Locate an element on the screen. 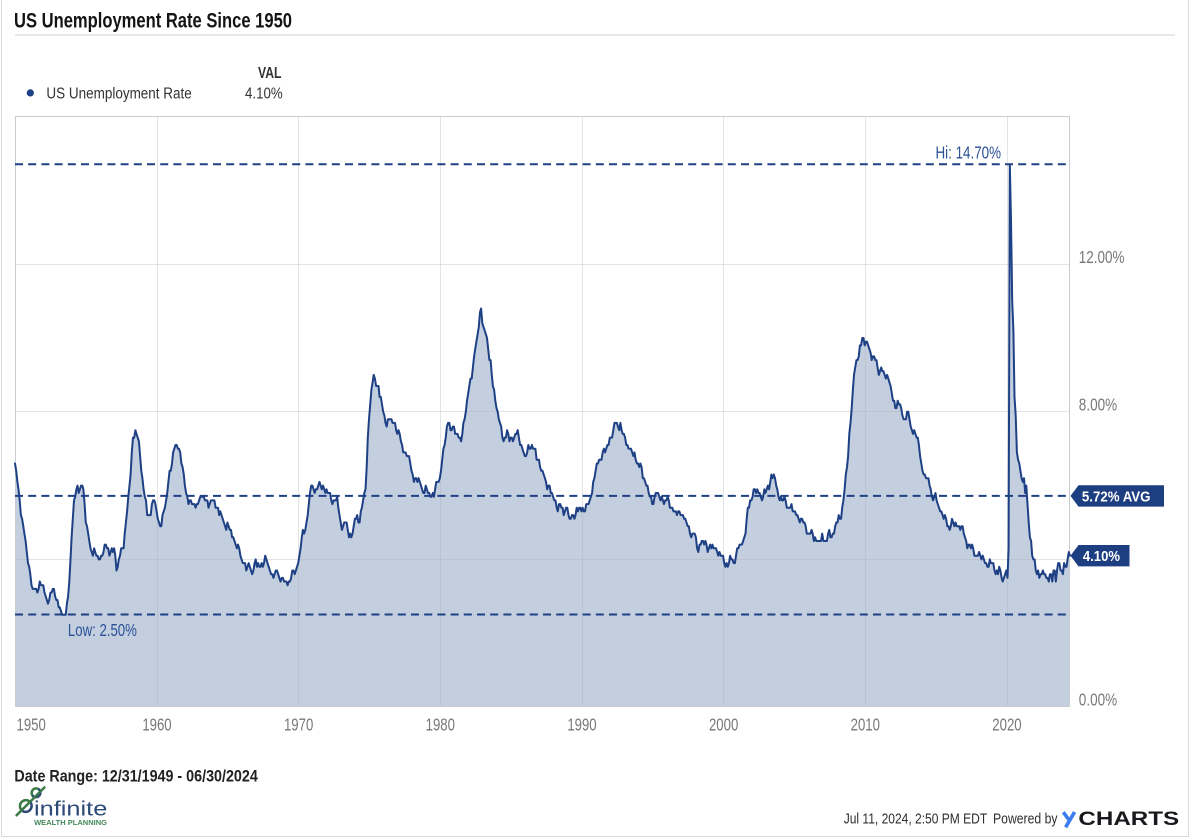 This screenshot has height=840, width=1194. svg-text: 1960 is located at coordinates (156, 724).